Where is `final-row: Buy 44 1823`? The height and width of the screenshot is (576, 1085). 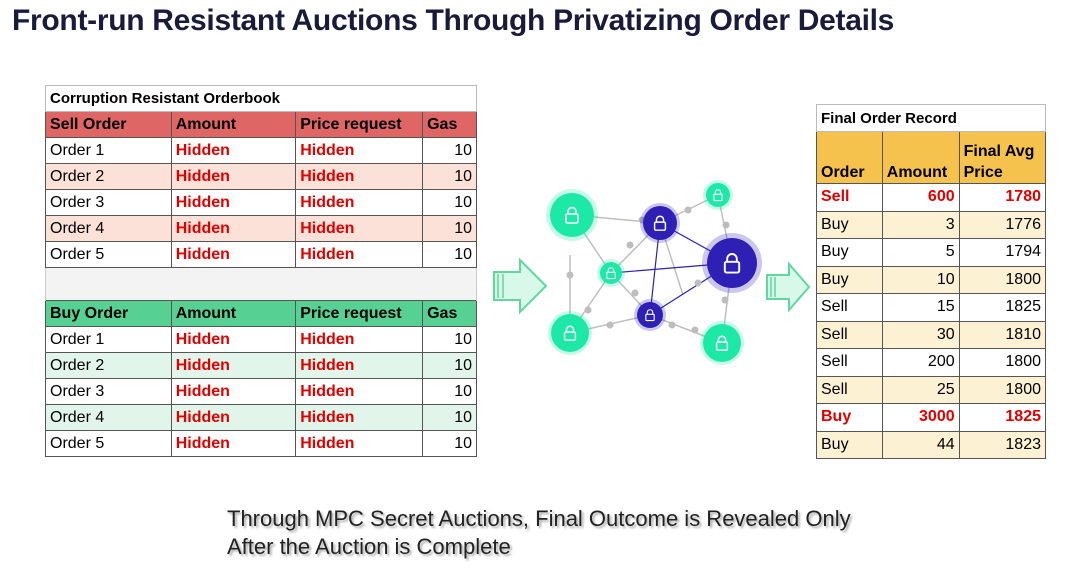 final-row: Buy 44 1823 is located at coordinates (931, 444).